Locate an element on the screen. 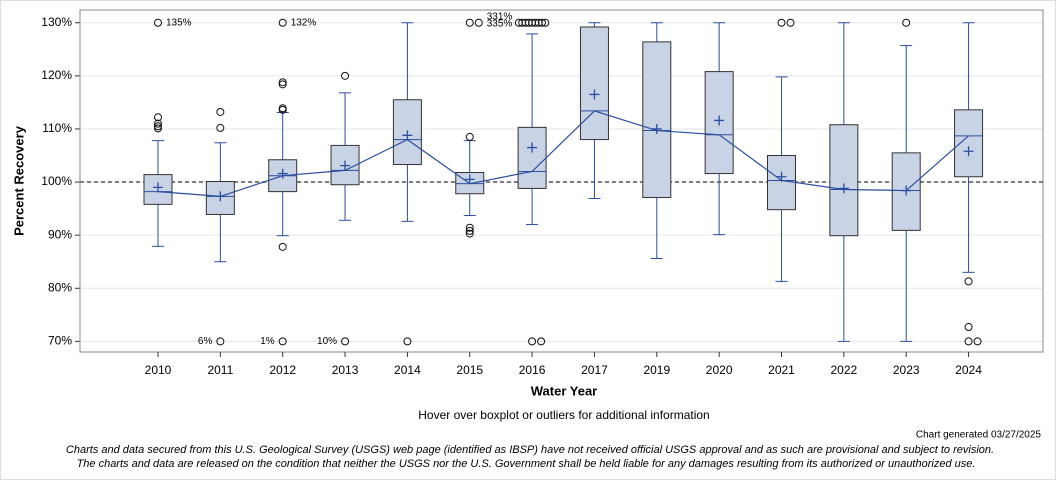  x-tick-label: 2019 is located at coordinates (656, 370).